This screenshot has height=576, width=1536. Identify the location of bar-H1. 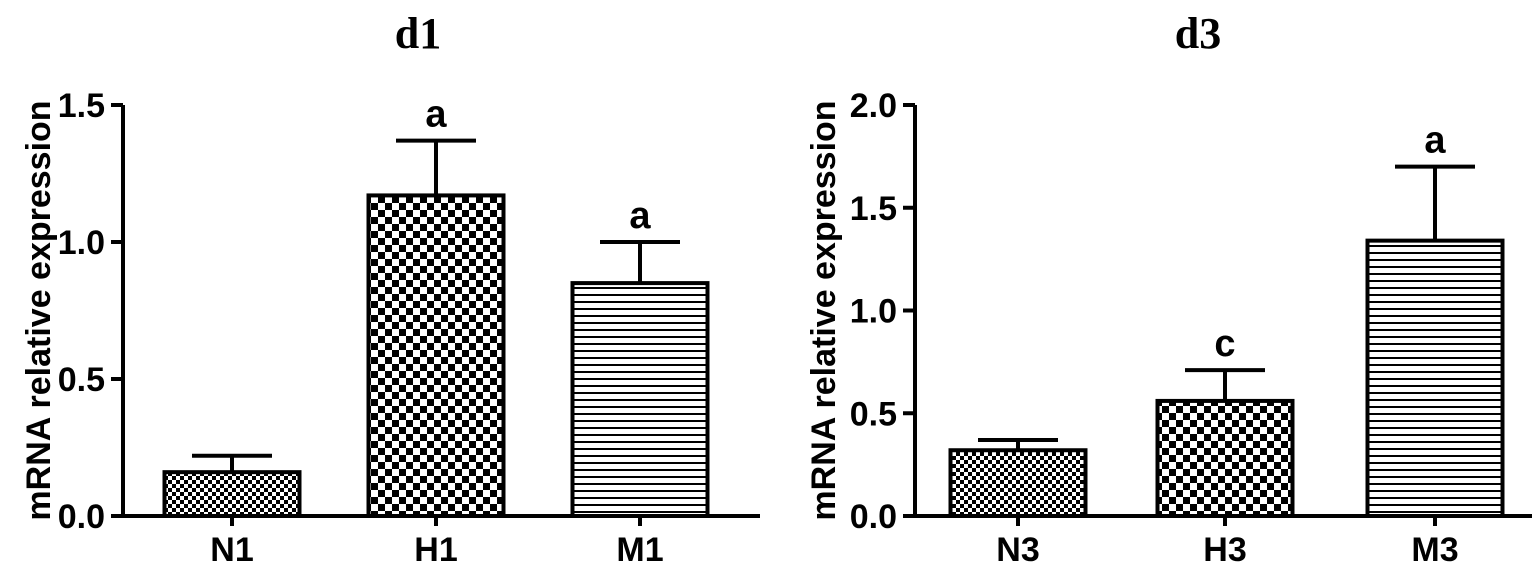
(436, 355).